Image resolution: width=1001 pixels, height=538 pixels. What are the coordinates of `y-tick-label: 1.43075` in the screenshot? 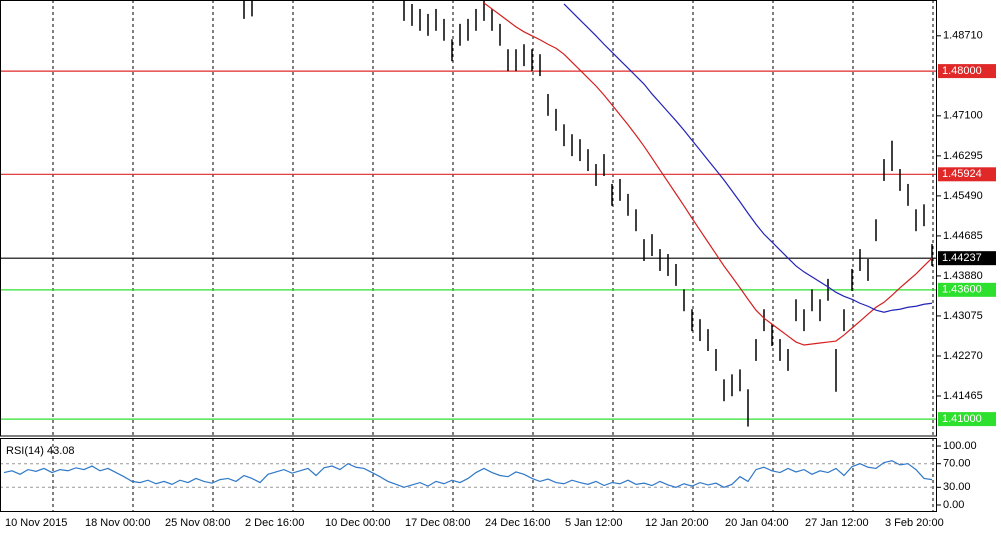 It's located at (963, 316).